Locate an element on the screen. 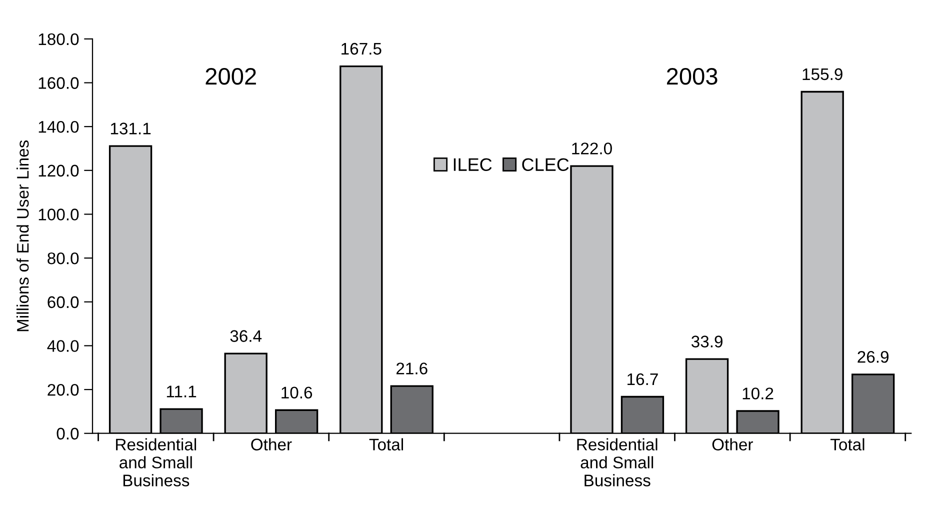 This screenshot has width=925, height=519. data-label: 10.6 is located at coordinates (297, 392).